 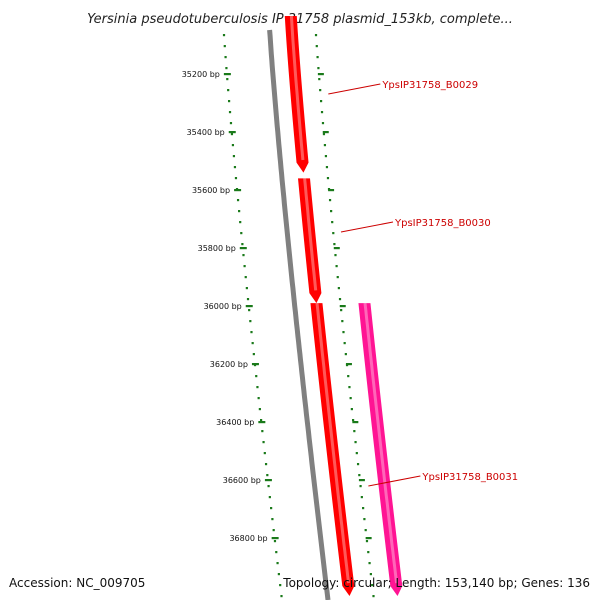 What do you see at coordinates (248, 538) in the screenshot?
I see `tick-label: 36800 bp` at bounding box center [248, 538].